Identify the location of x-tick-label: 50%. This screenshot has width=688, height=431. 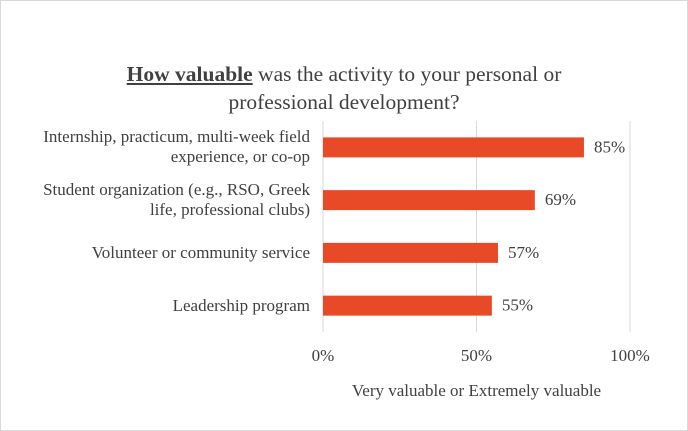
(476, 355).